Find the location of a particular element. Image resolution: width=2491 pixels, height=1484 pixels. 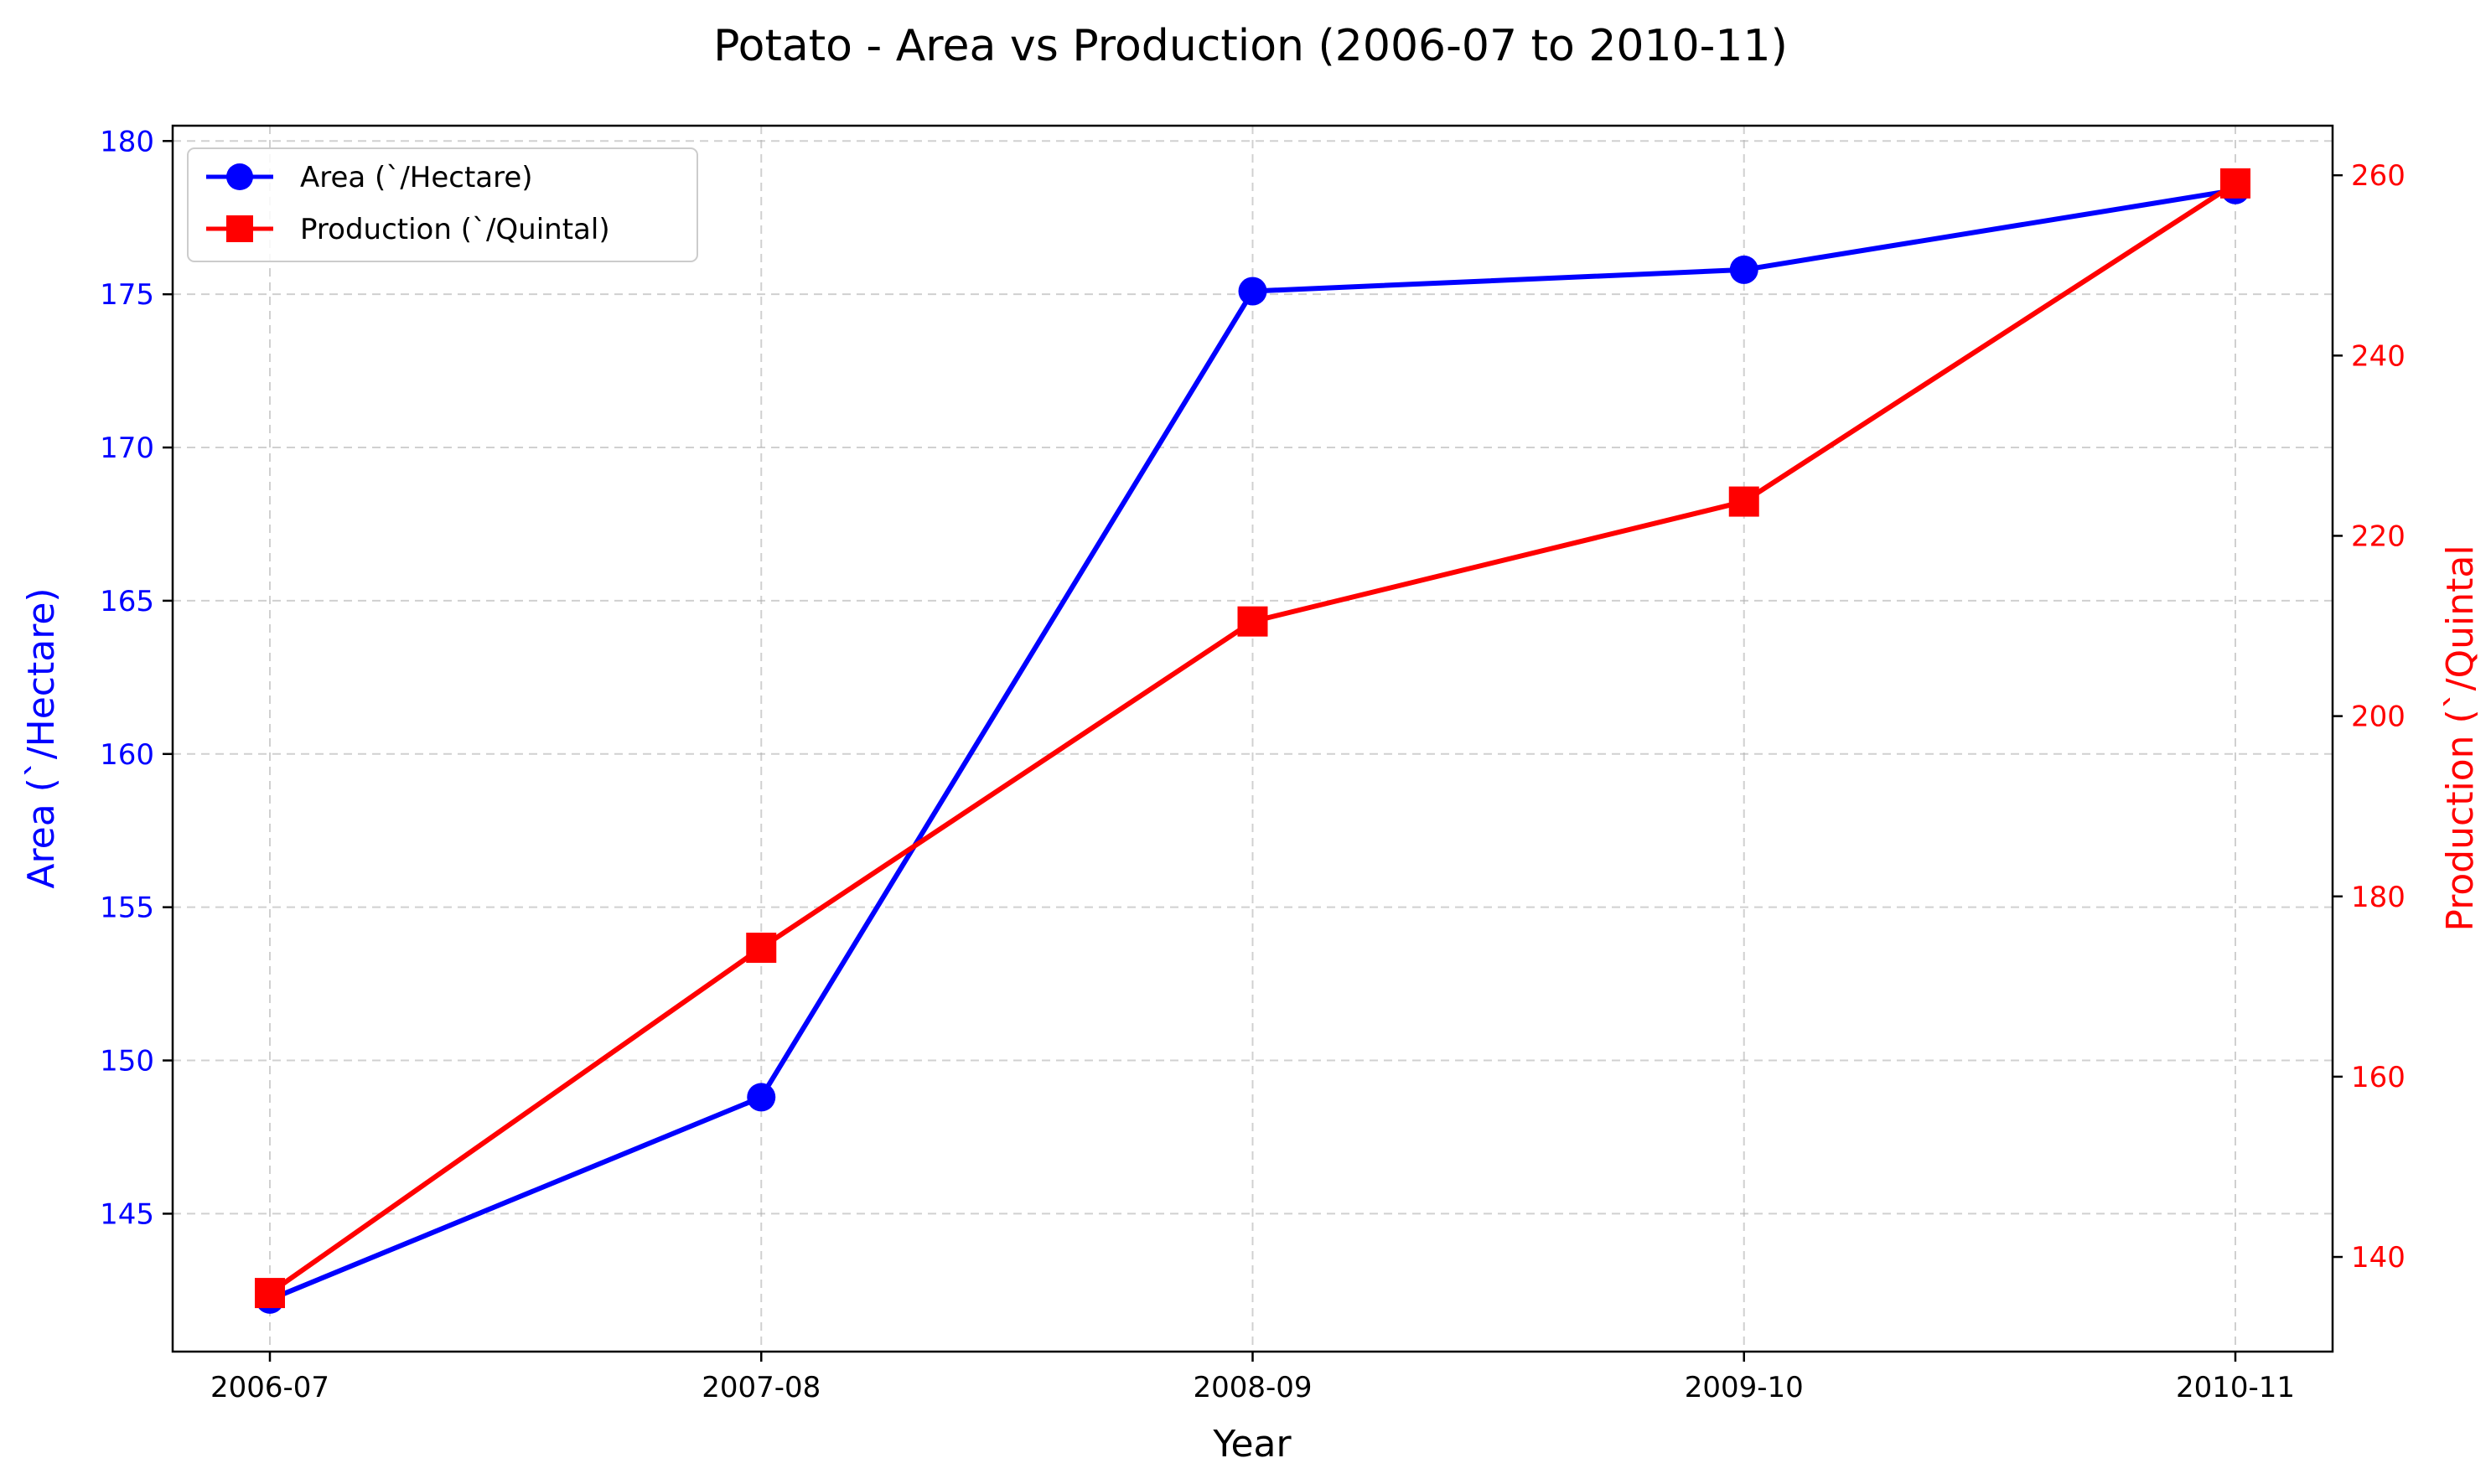

legend-area-marker is located at coordinates (239, 176).